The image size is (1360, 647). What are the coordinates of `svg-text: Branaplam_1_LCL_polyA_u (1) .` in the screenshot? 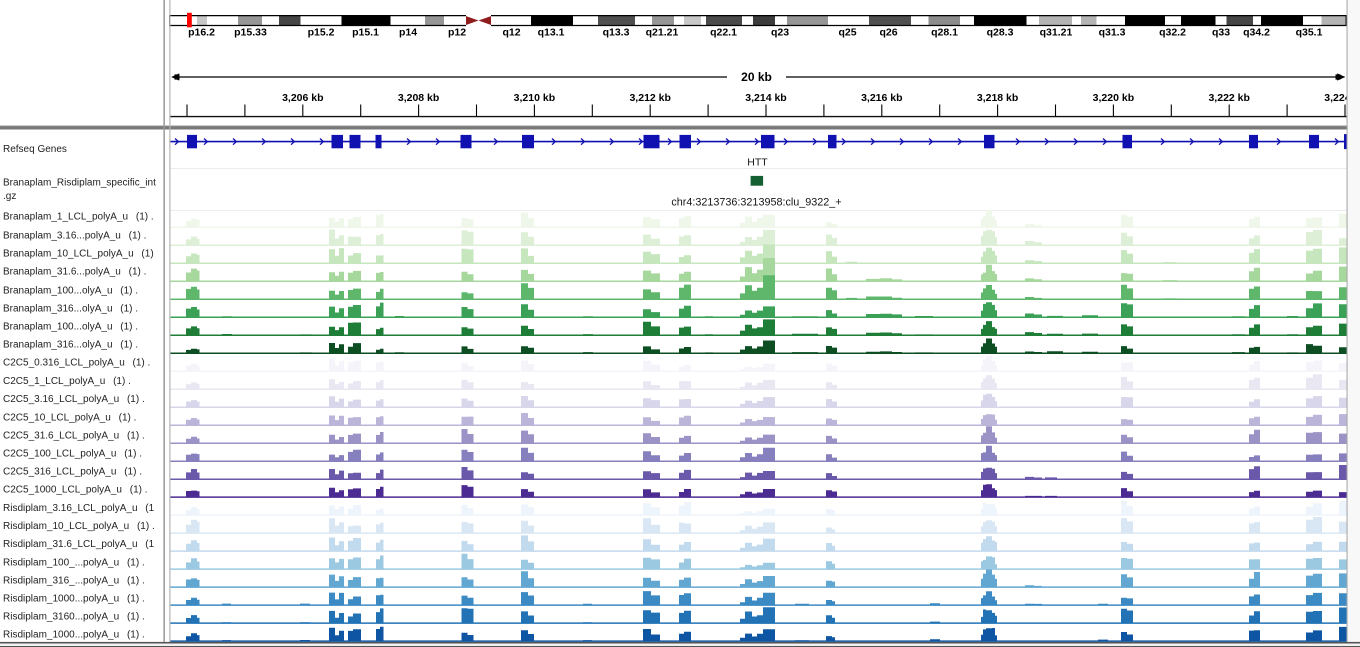 It's located at (78, 217).